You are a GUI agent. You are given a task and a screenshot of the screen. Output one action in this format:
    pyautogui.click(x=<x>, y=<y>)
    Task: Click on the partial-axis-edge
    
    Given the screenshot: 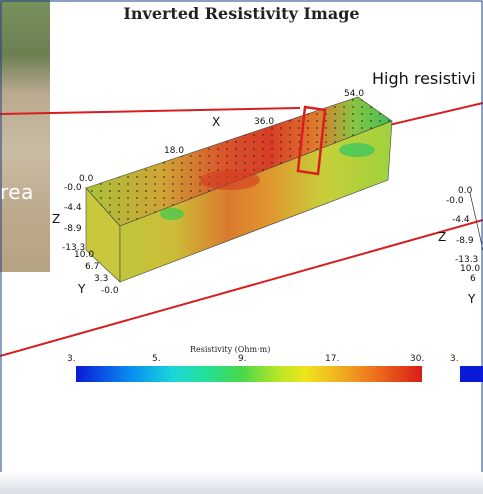 What is the action you would take?
    pyautogui.click(x=476, y=221)
    